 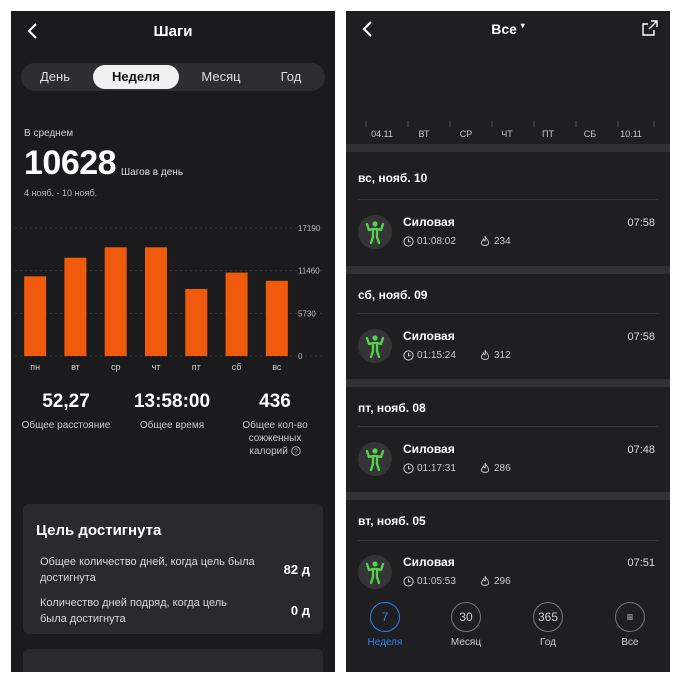 What do you see at coordinates (99, 530) in the screenshot?
I see `goal-title: Цель достигнута` at bounding box center [99, 530].